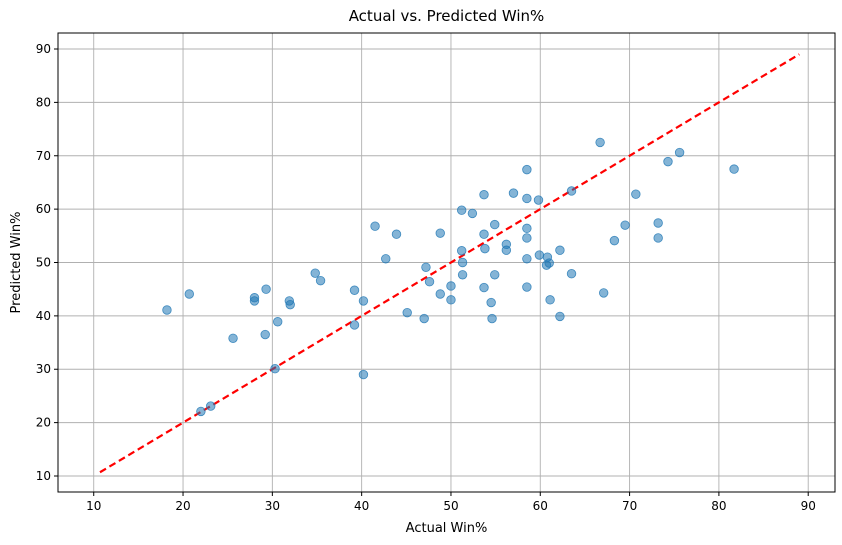 This screenshot has width=842, height=545. What do you see at coordinates (540, 506) in the screenshot?
I see `x-tick-label: 60` at bounding box center [540, 506].